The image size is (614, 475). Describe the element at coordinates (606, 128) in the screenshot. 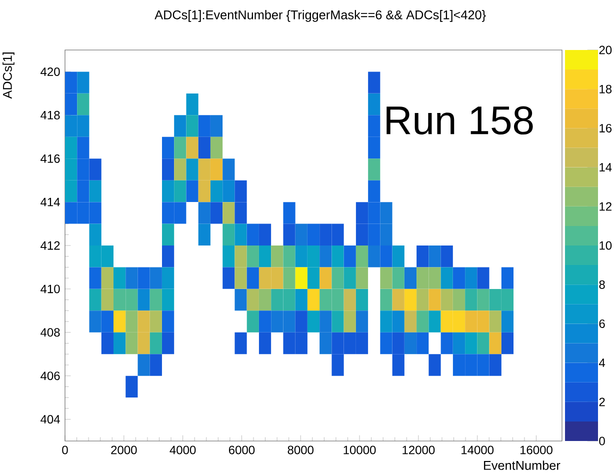

I see `color-bar-label: 16` at that location.